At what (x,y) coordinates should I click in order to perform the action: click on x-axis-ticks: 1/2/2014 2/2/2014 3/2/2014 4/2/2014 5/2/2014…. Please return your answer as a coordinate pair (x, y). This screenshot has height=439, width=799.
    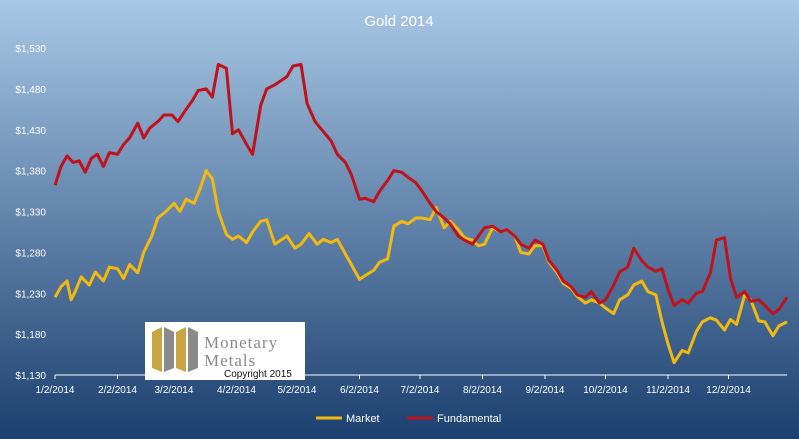
    Looking at the image, I should click on (393, 385).